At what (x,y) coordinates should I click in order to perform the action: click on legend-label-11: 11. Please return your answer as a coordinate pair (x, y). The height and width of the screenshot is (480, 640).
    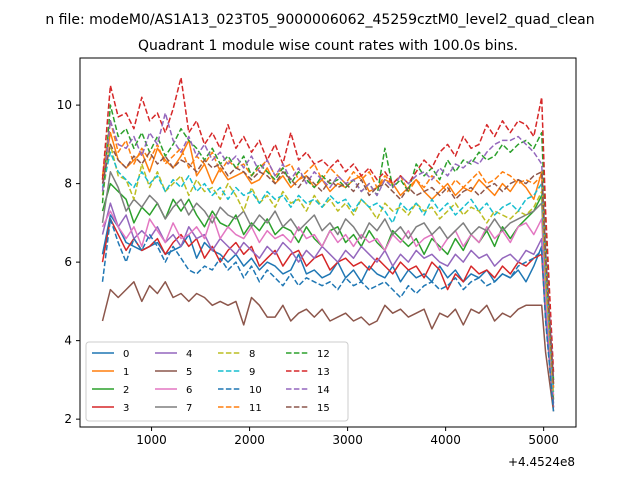
    Looking at the image, I should click on (255, 408).